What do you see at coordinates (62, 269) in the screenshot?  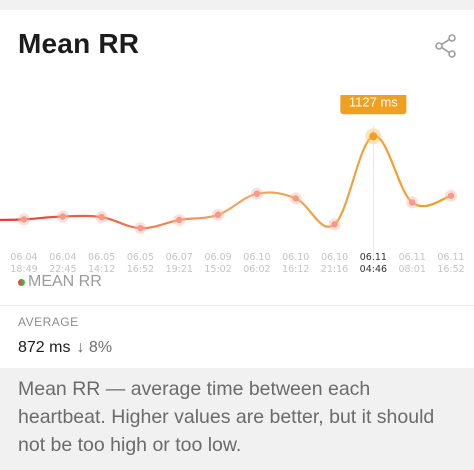 I see `x-tick-time: 22:45` at bounding box center [62, 269].